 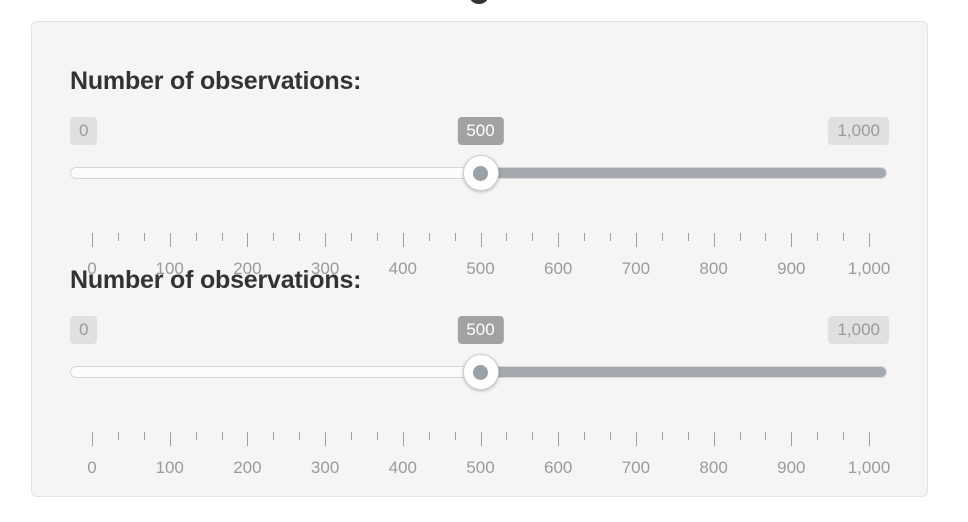 I want to click on top-clipped-shape, so click(x=479, y=2).